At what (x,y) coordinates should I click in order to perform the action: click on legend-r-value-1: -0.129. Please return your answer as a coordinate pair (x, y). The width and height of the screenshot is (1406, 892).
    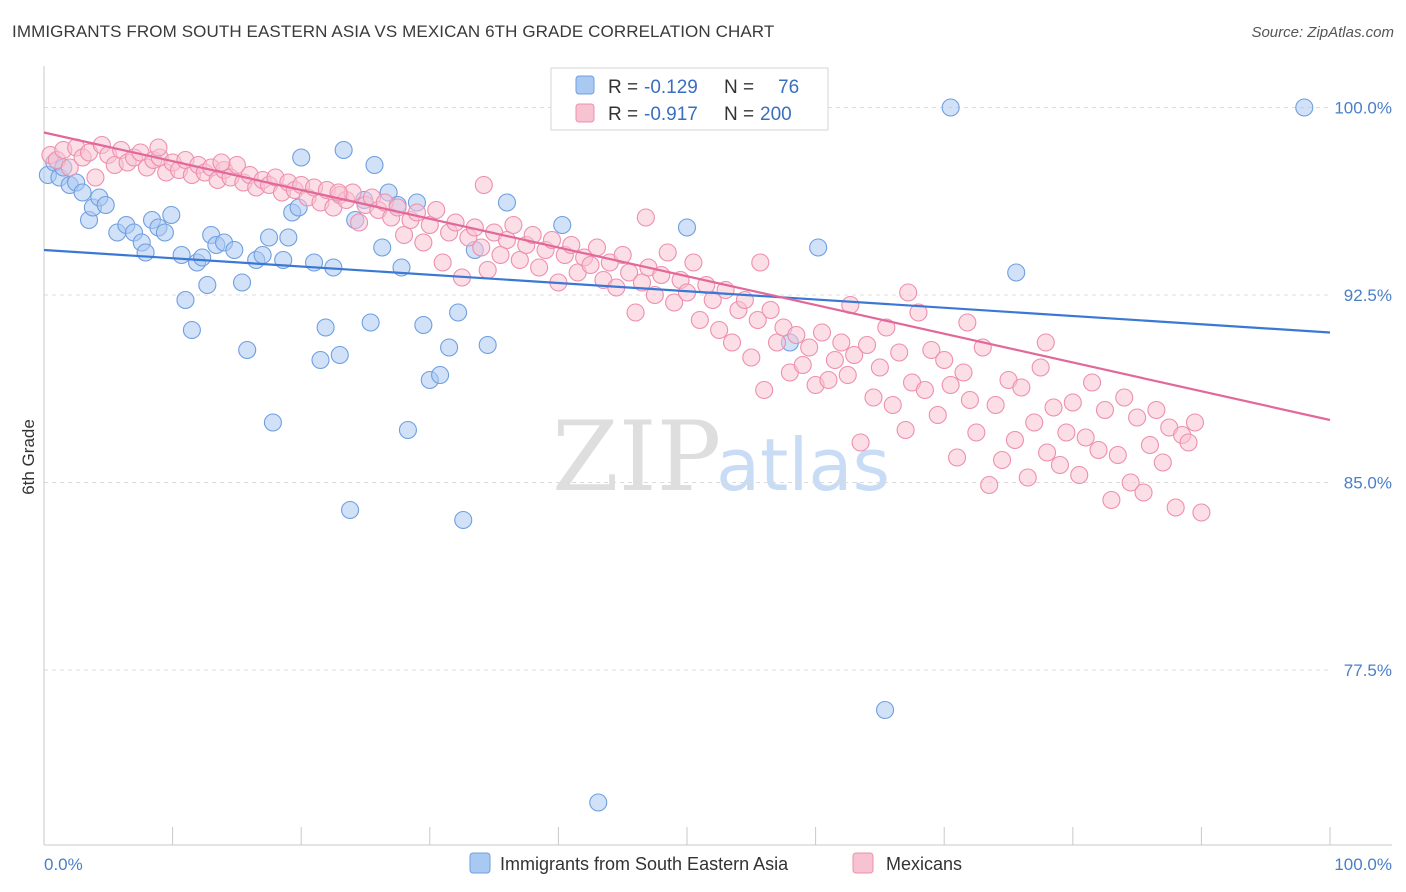
    Looking at the image, I should click on (671, 87).